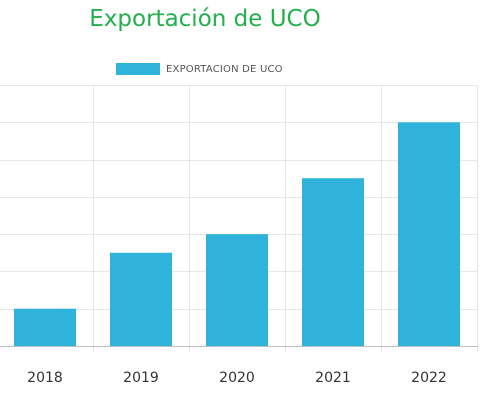 Image resolution: width=492 pixels, height=400 pixels. I want to click on x-tick-label: 2019, so click(141, 378).